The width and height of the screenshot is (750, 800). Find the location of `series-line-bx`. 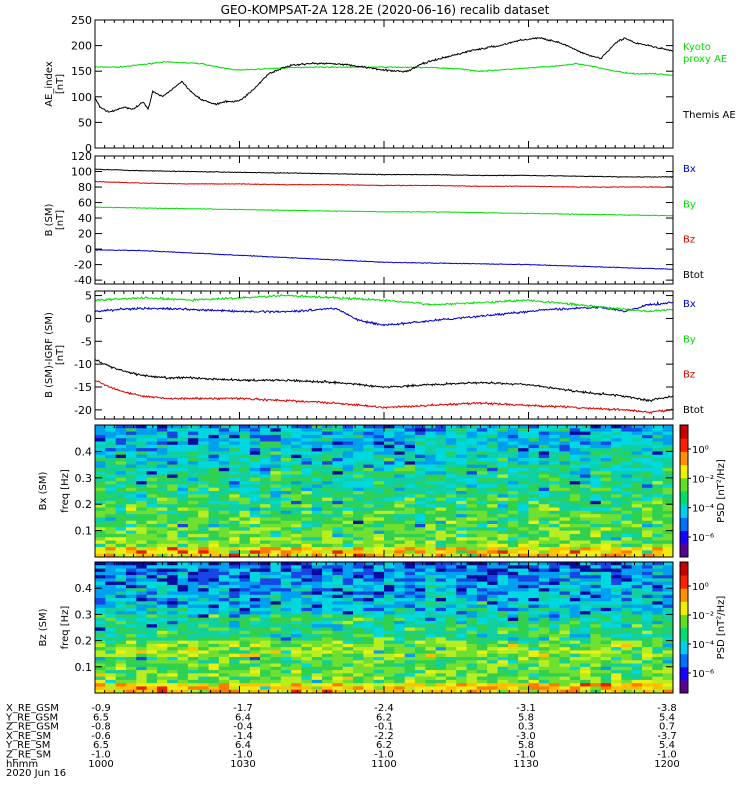

series-line-bx is located at coordinates (384, 259).